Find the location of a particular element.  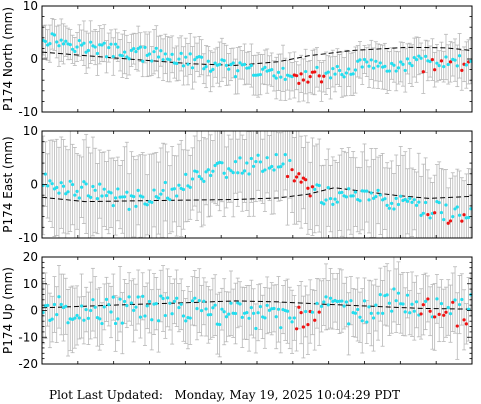

y-tick-label: -20 is located at coordinates (28, 364).